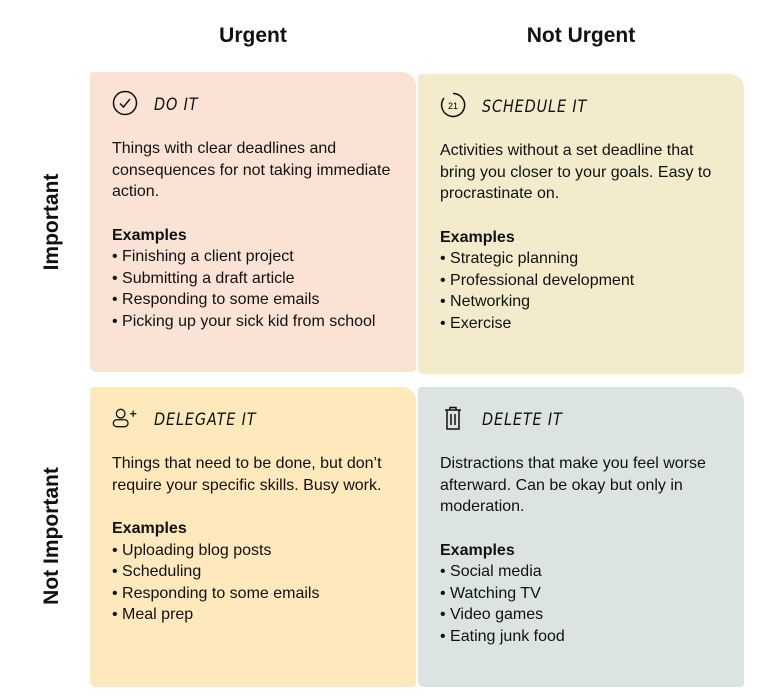 Image resolution: width=777 pixels, height=700 pixels. What do you see at coordinates (254, 105) in the screenshot?
I see `quadrant-title: DO IT` at bounding box center [254, 105].